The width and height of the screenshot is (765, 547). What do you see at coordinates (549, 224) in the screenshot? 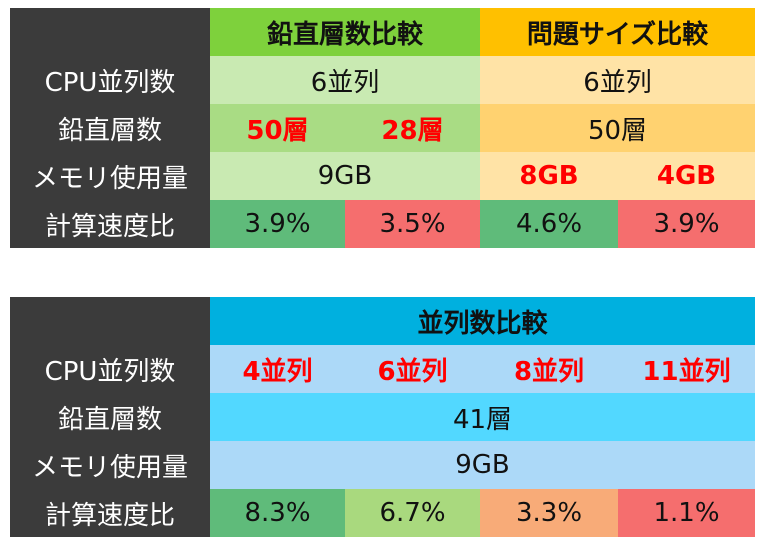
I see `data-cell: 4.6%` at bounding box center [549, 224].